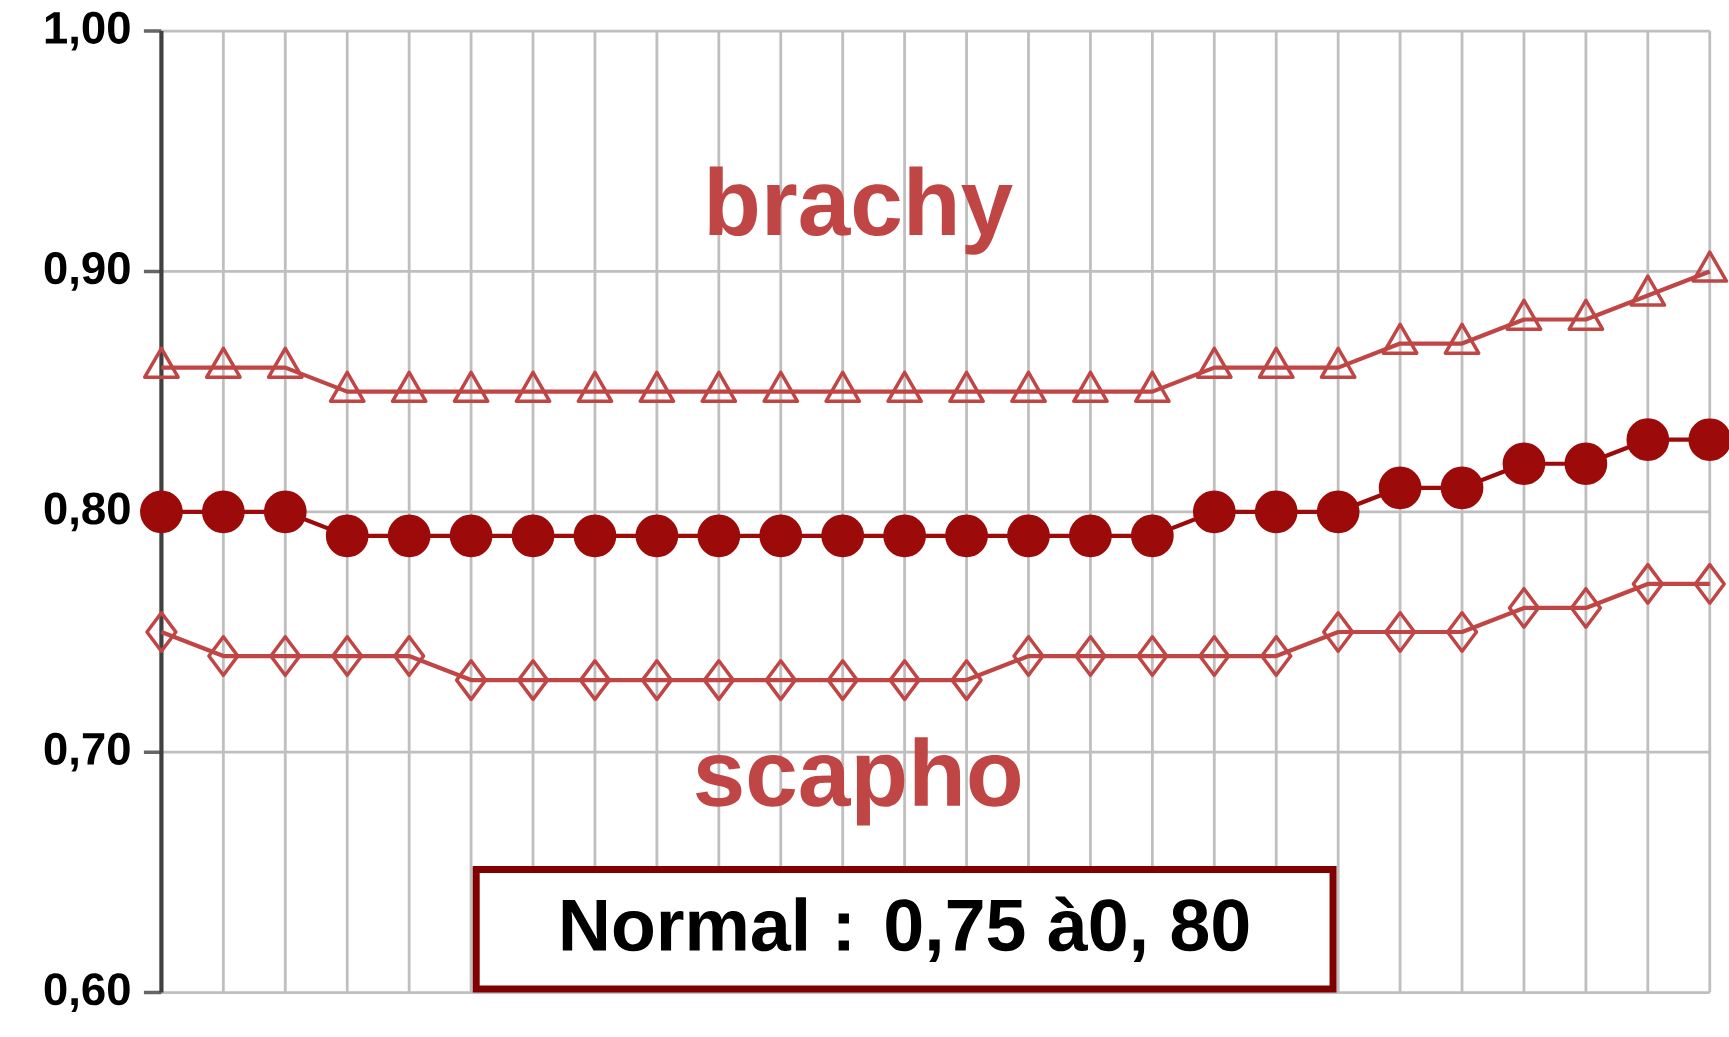  Describe the element at coordinates (87, 752) in the screenshot. I see `y-tick-label: 0,70` at that location.